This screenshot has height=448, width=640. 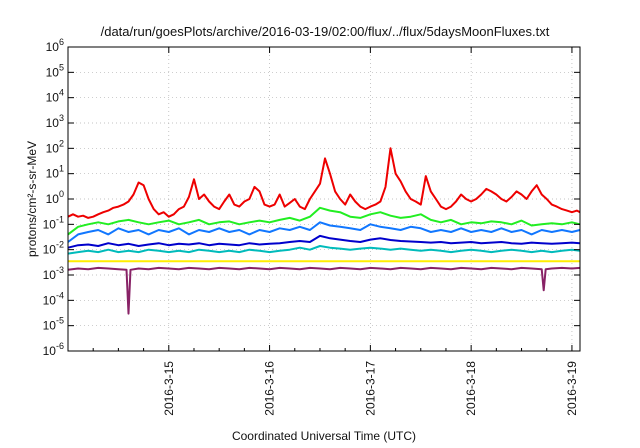 What do you see at coordinates (55, 70) in the screenshot?
I see `y-tick-label: 10⁵` at bounding box center [55, 70].